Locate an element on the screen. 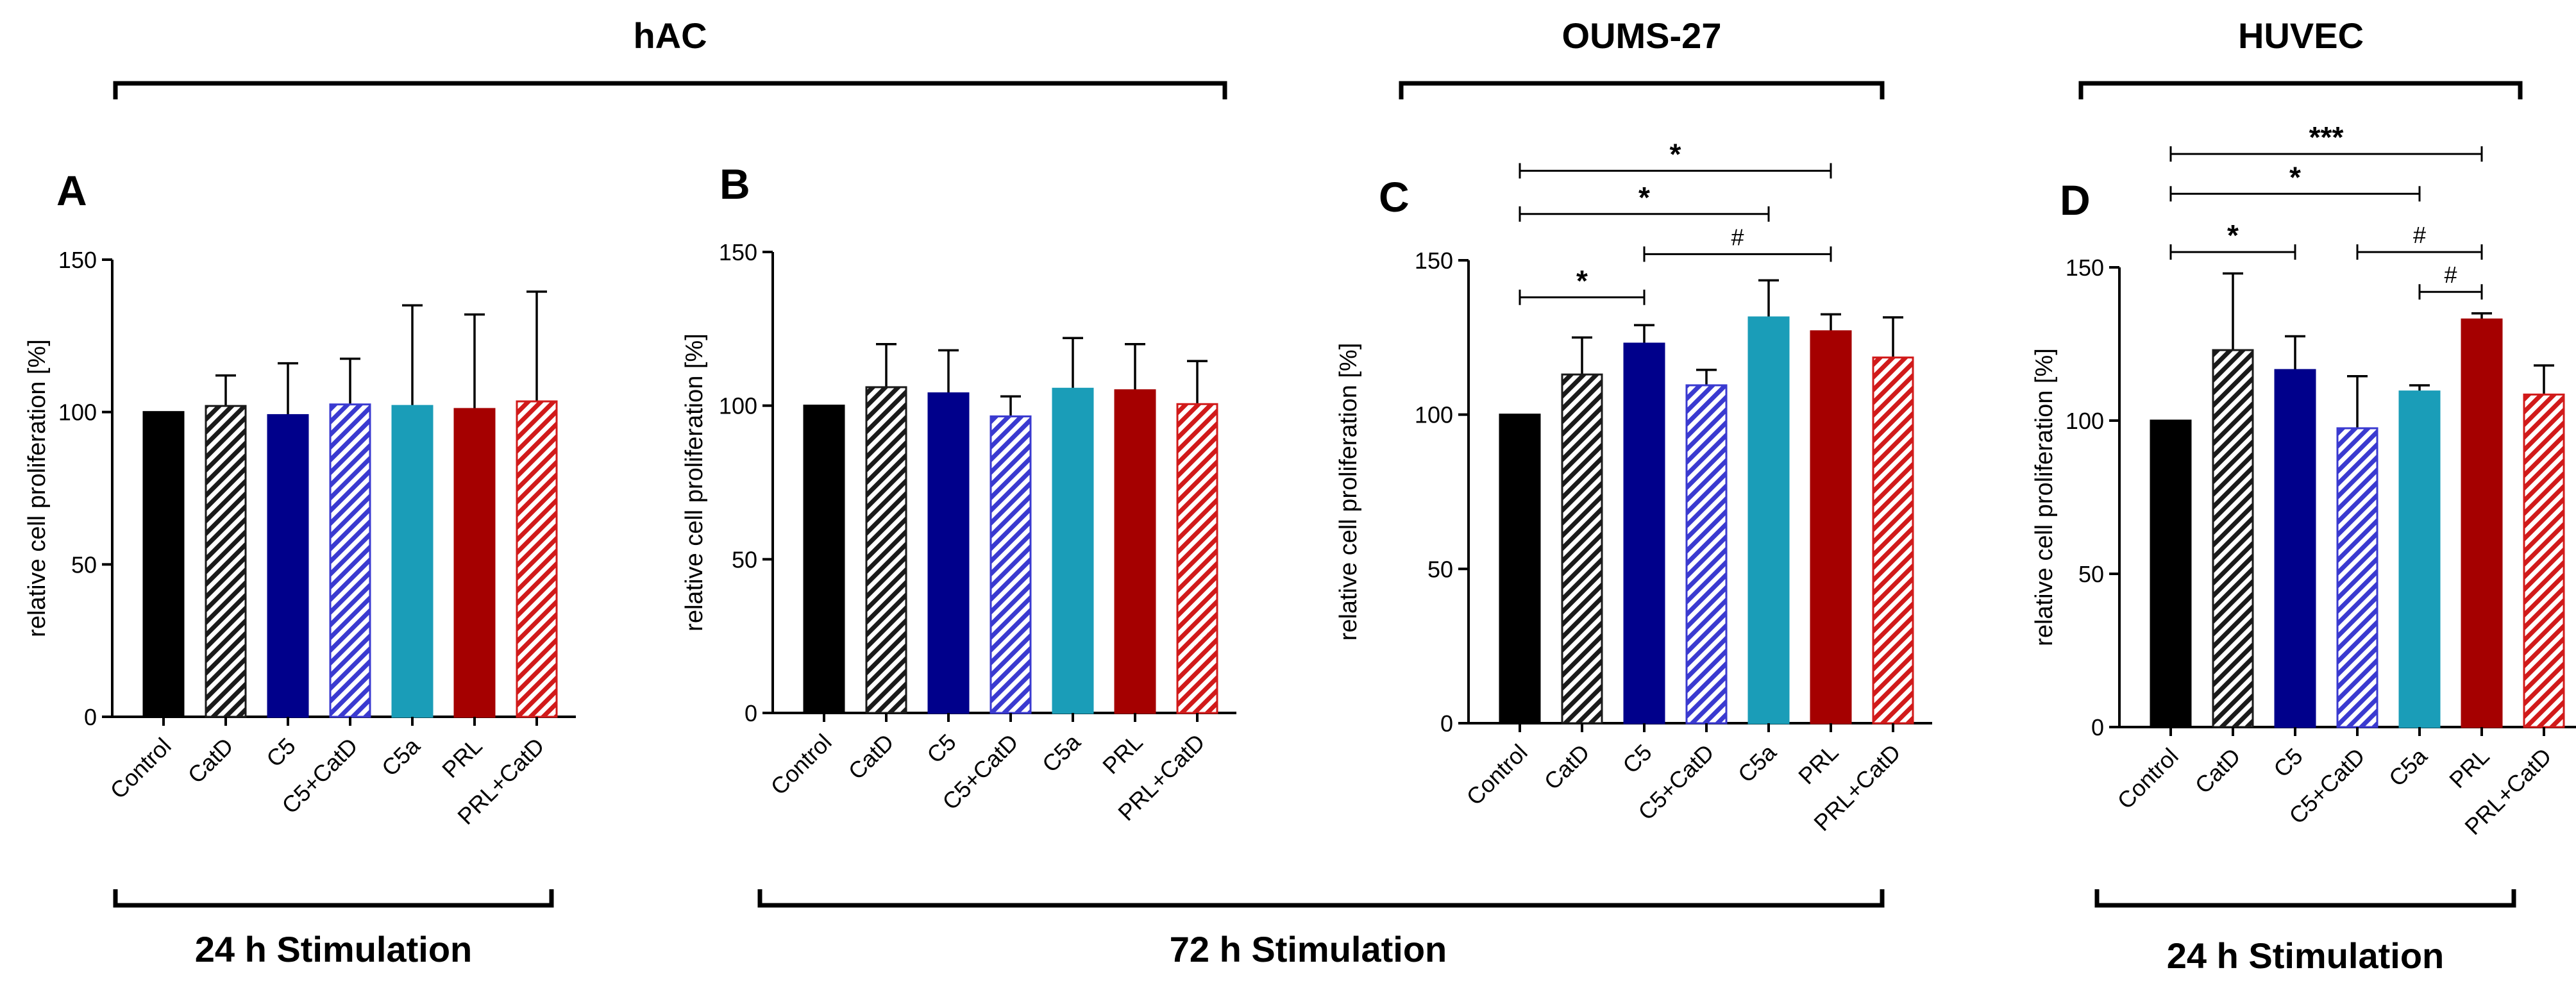 This screenshot has width=2576, height=988. group-bracket-hac: hAC is located at coordinates (670, 57).